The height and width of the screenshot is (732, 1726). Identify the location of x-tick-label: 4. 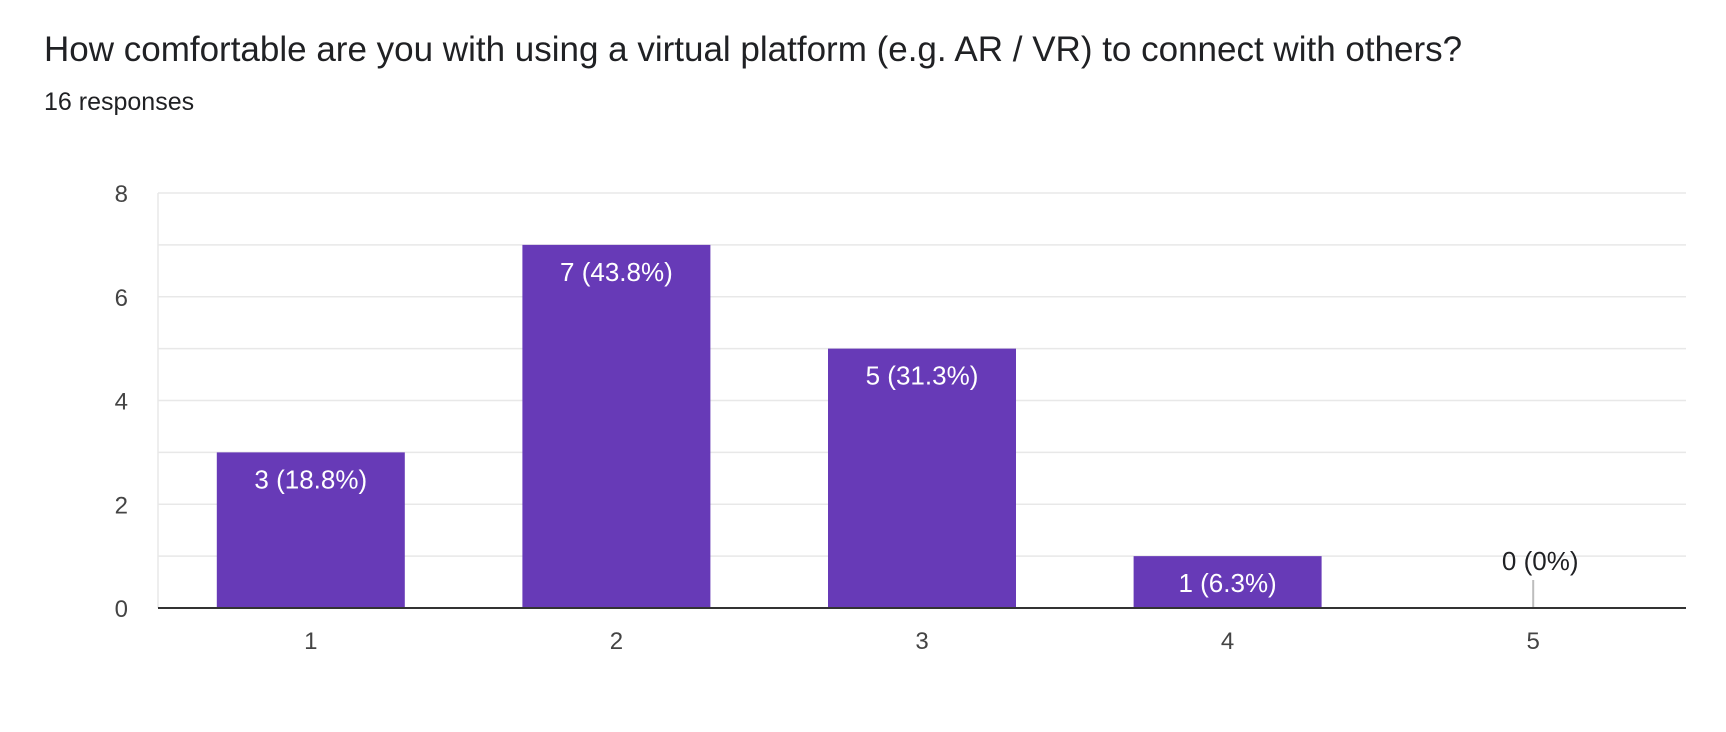
(1227, 641).